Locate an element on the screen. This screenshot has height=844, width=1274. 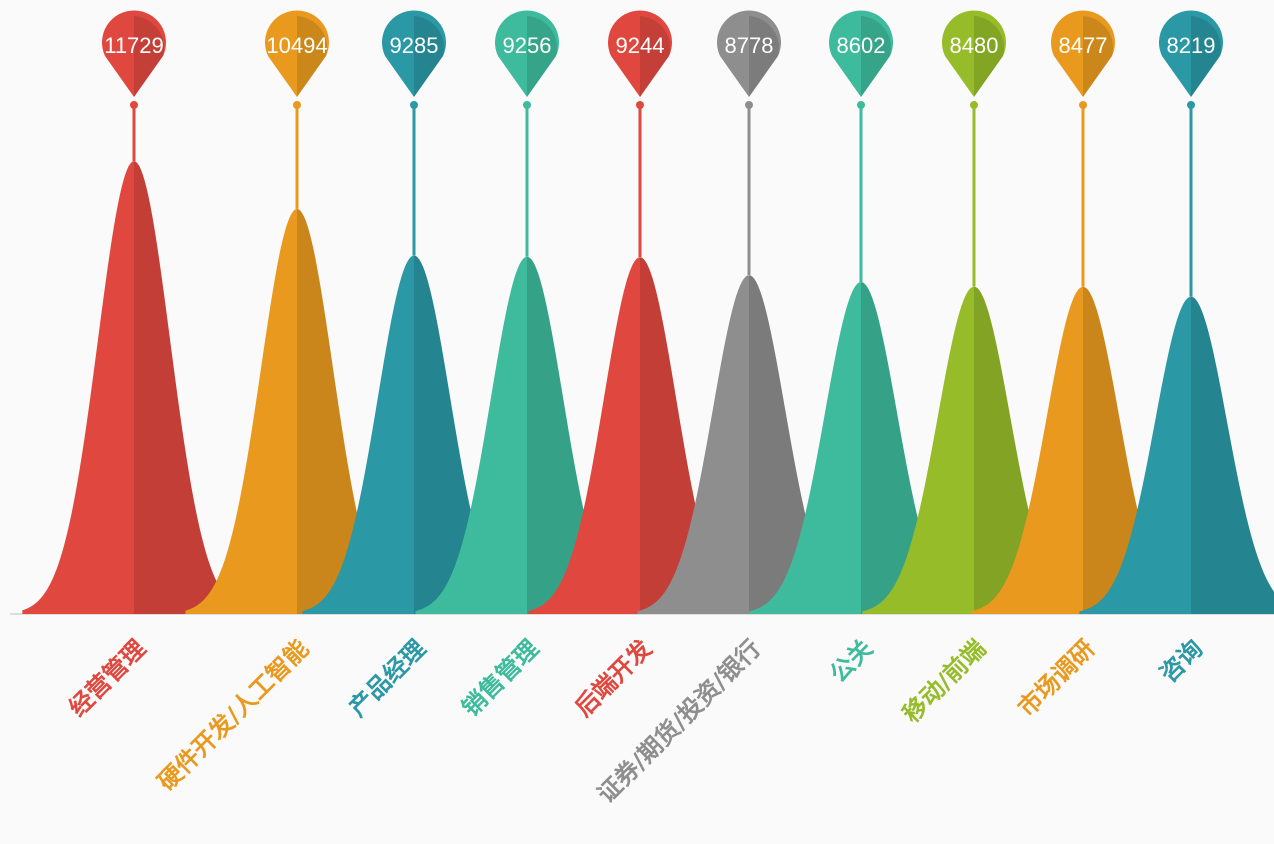
value-label: 9256 is located at coordinates (527, 45).